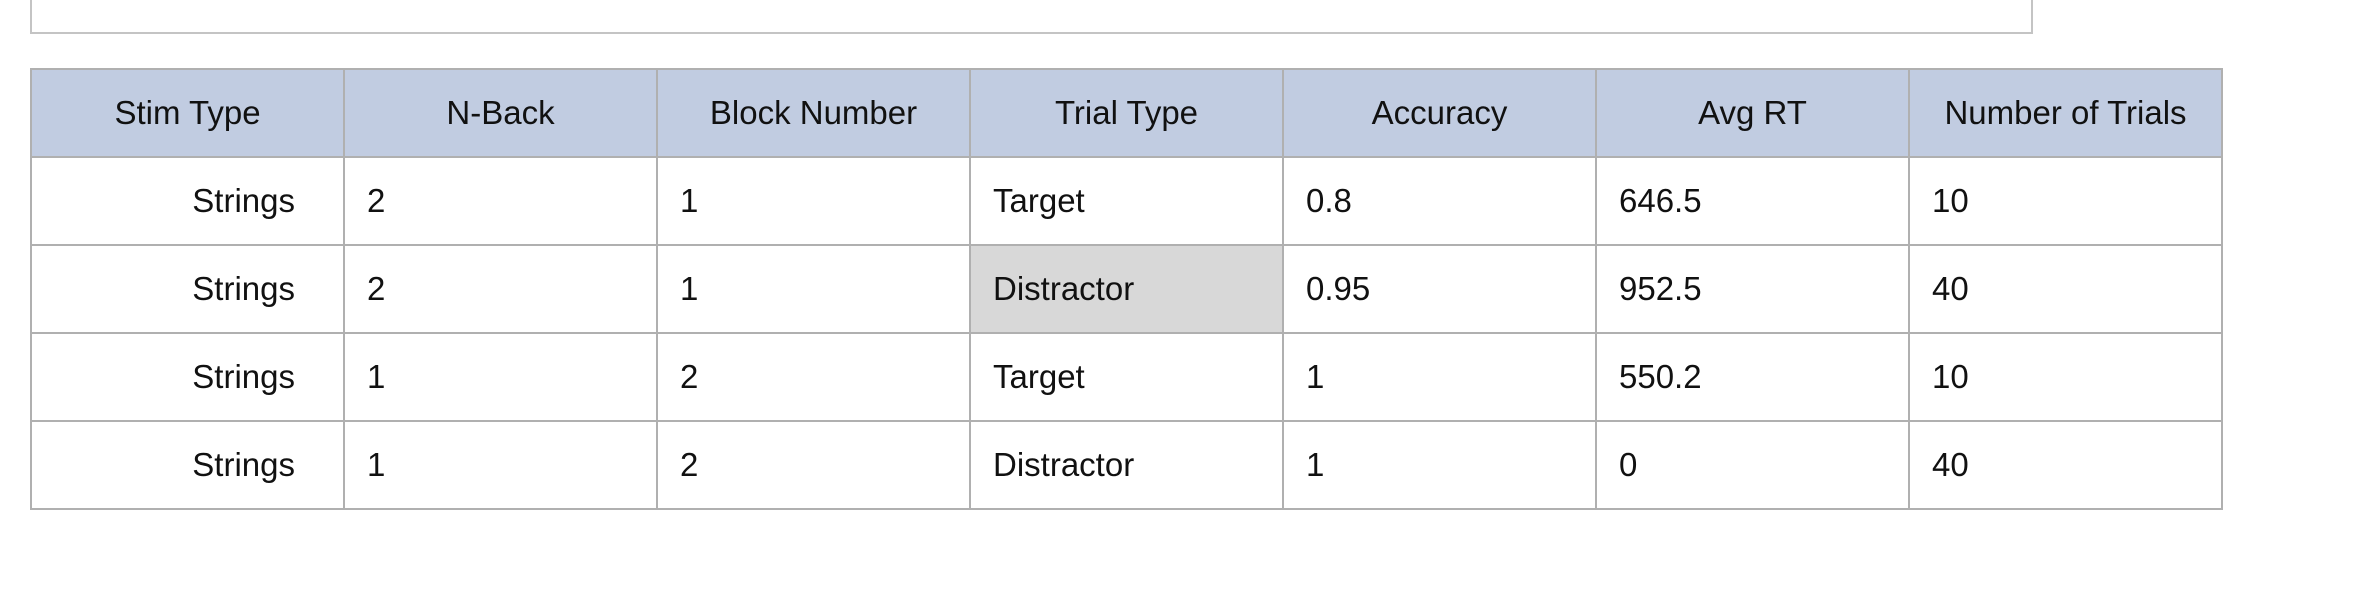 The width and height of the screenshot is (2357, 613). Describe the element at coordinates (1031, 17) in the screenshot. I see `previous-panel` at that location.